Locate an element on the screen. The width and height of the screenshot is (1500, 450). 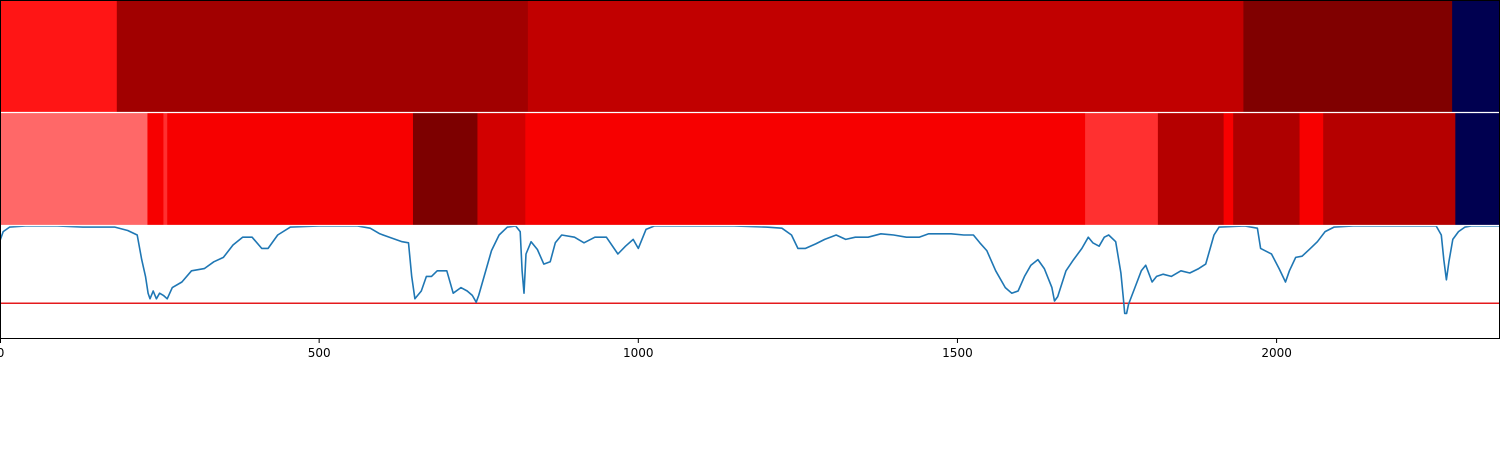
x-tick-label-3: 1500 is located at coordinates (957, 353).